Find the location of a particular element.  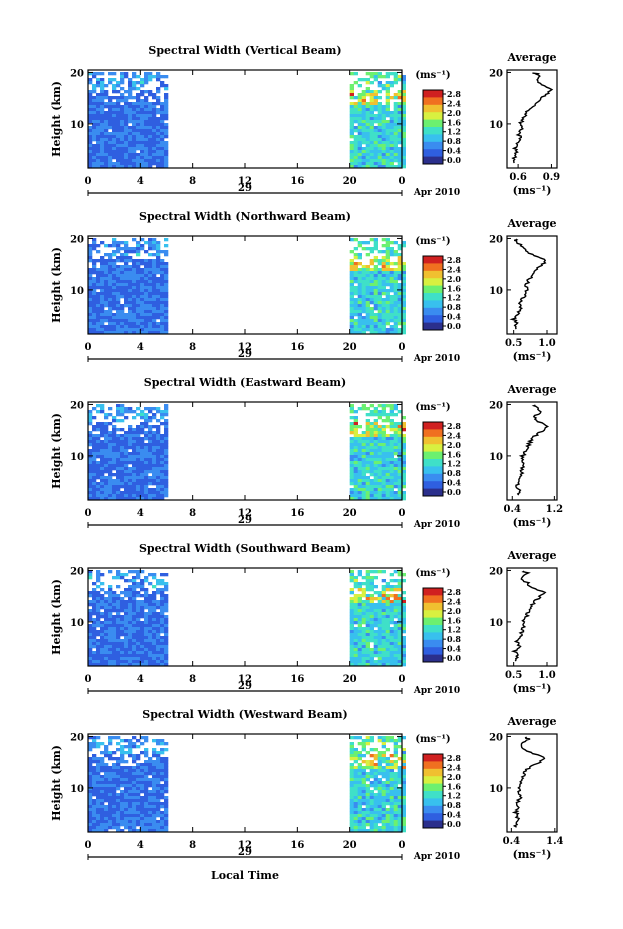

colorbar-swatch is located at coordinates (433, 787).